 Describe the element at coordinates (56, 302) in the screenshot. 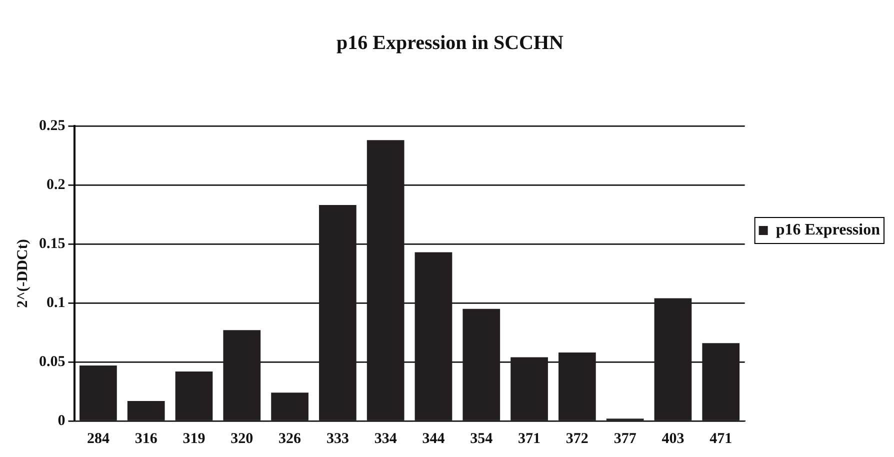

I see `y-tick-label: 0.1` at that location.